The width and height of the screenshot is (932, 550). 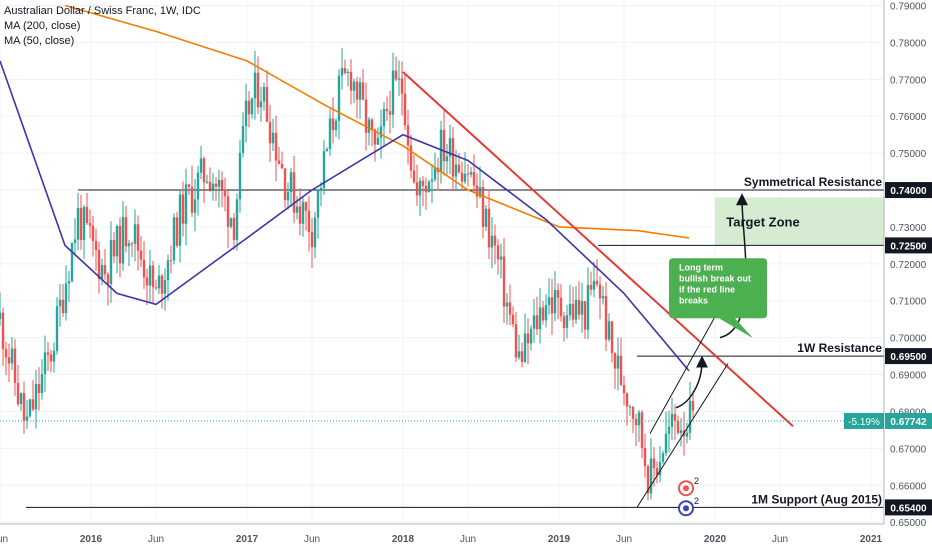 I want to click on ma50-legend: MA (50, close), so click(x=39, y=41).